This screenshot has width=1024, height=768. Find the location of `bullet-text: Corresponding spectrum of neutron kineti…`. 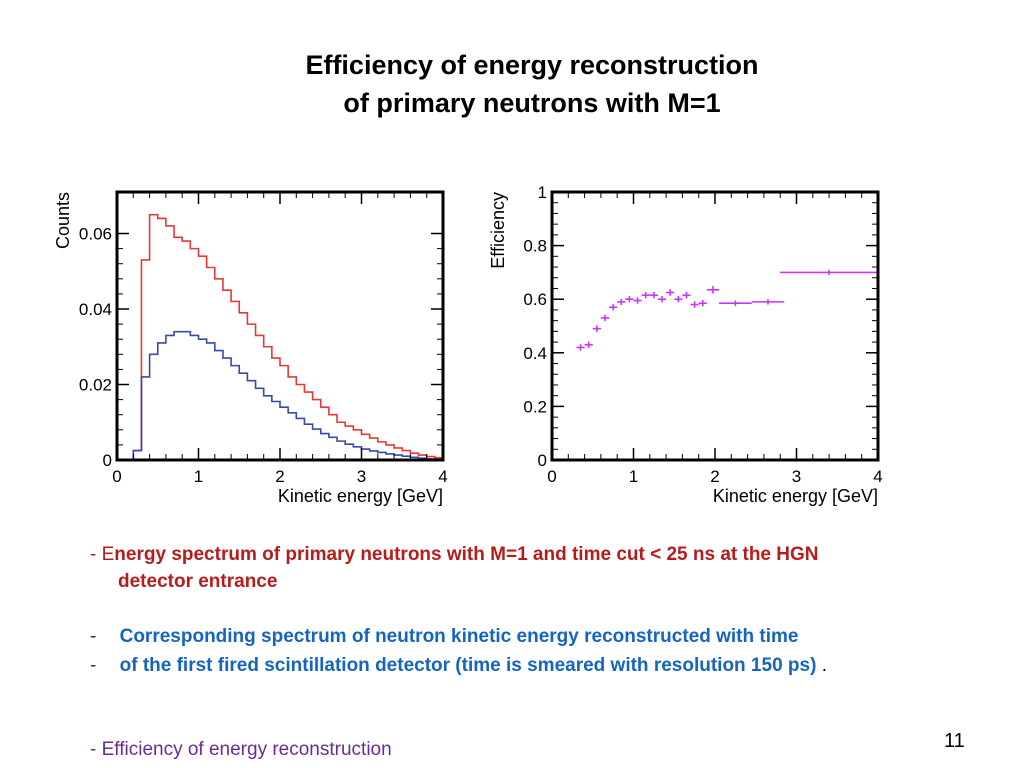

bullet-text: Corresponding spectrum of neutron kineti… is located at coordinates (459, 636).